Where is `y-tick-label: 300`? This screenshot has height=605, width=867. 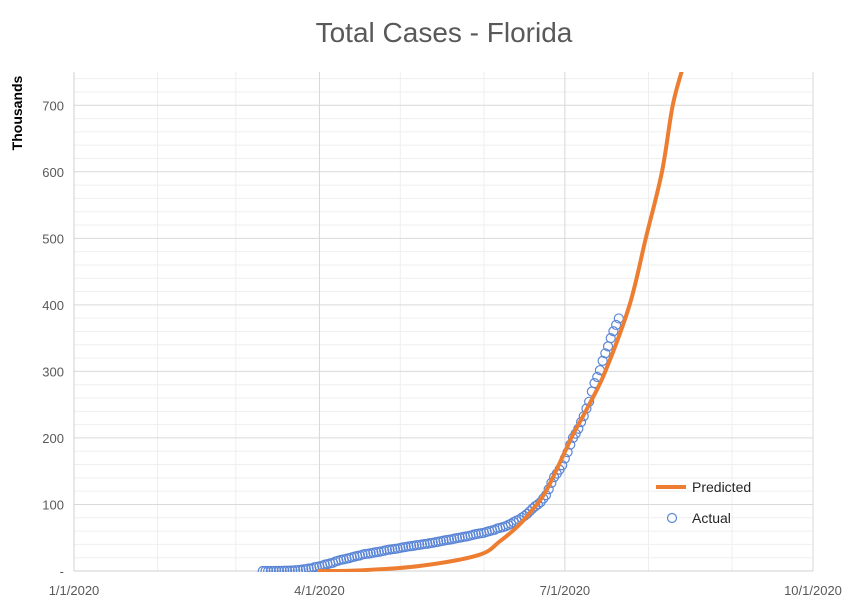
y-tick-label: 300 is located at coordinates (53, 371).